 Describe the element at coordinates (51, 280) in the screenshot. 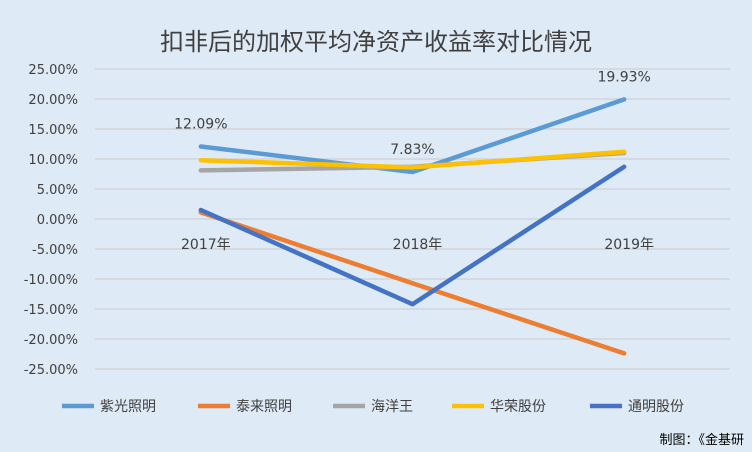

I see `y-tick-label: -10.00%` at that location.